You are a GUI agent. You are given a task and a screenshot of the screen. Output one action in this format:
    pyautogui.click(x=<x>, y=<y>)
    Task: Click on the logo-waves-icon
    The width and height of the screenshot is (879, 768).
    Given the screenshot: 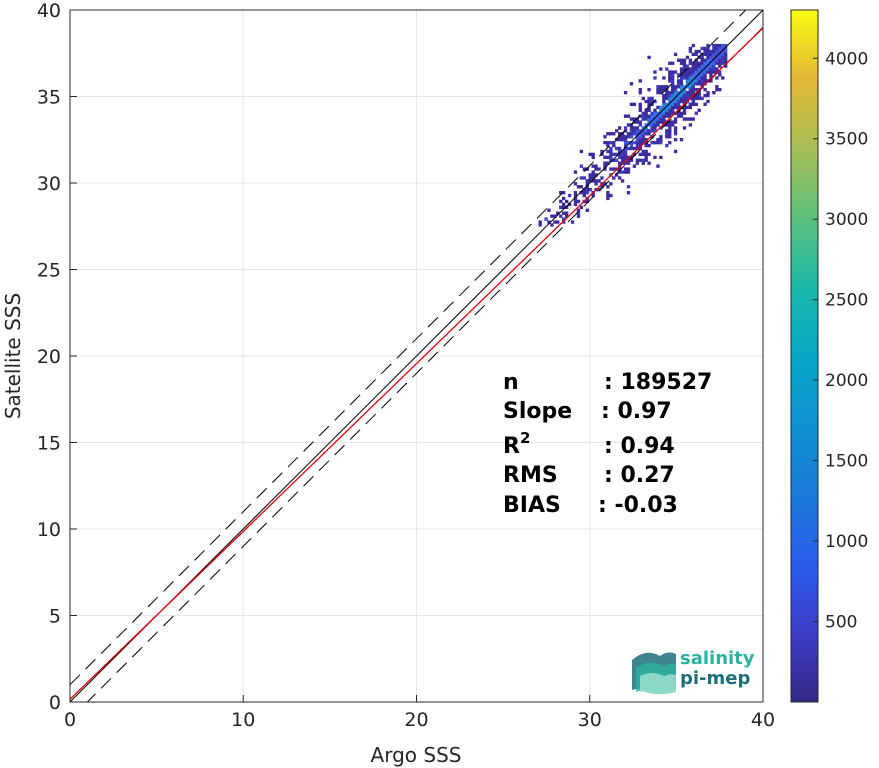 What is the action you would take?
    pyautogui.click(x=654, y=673)
    